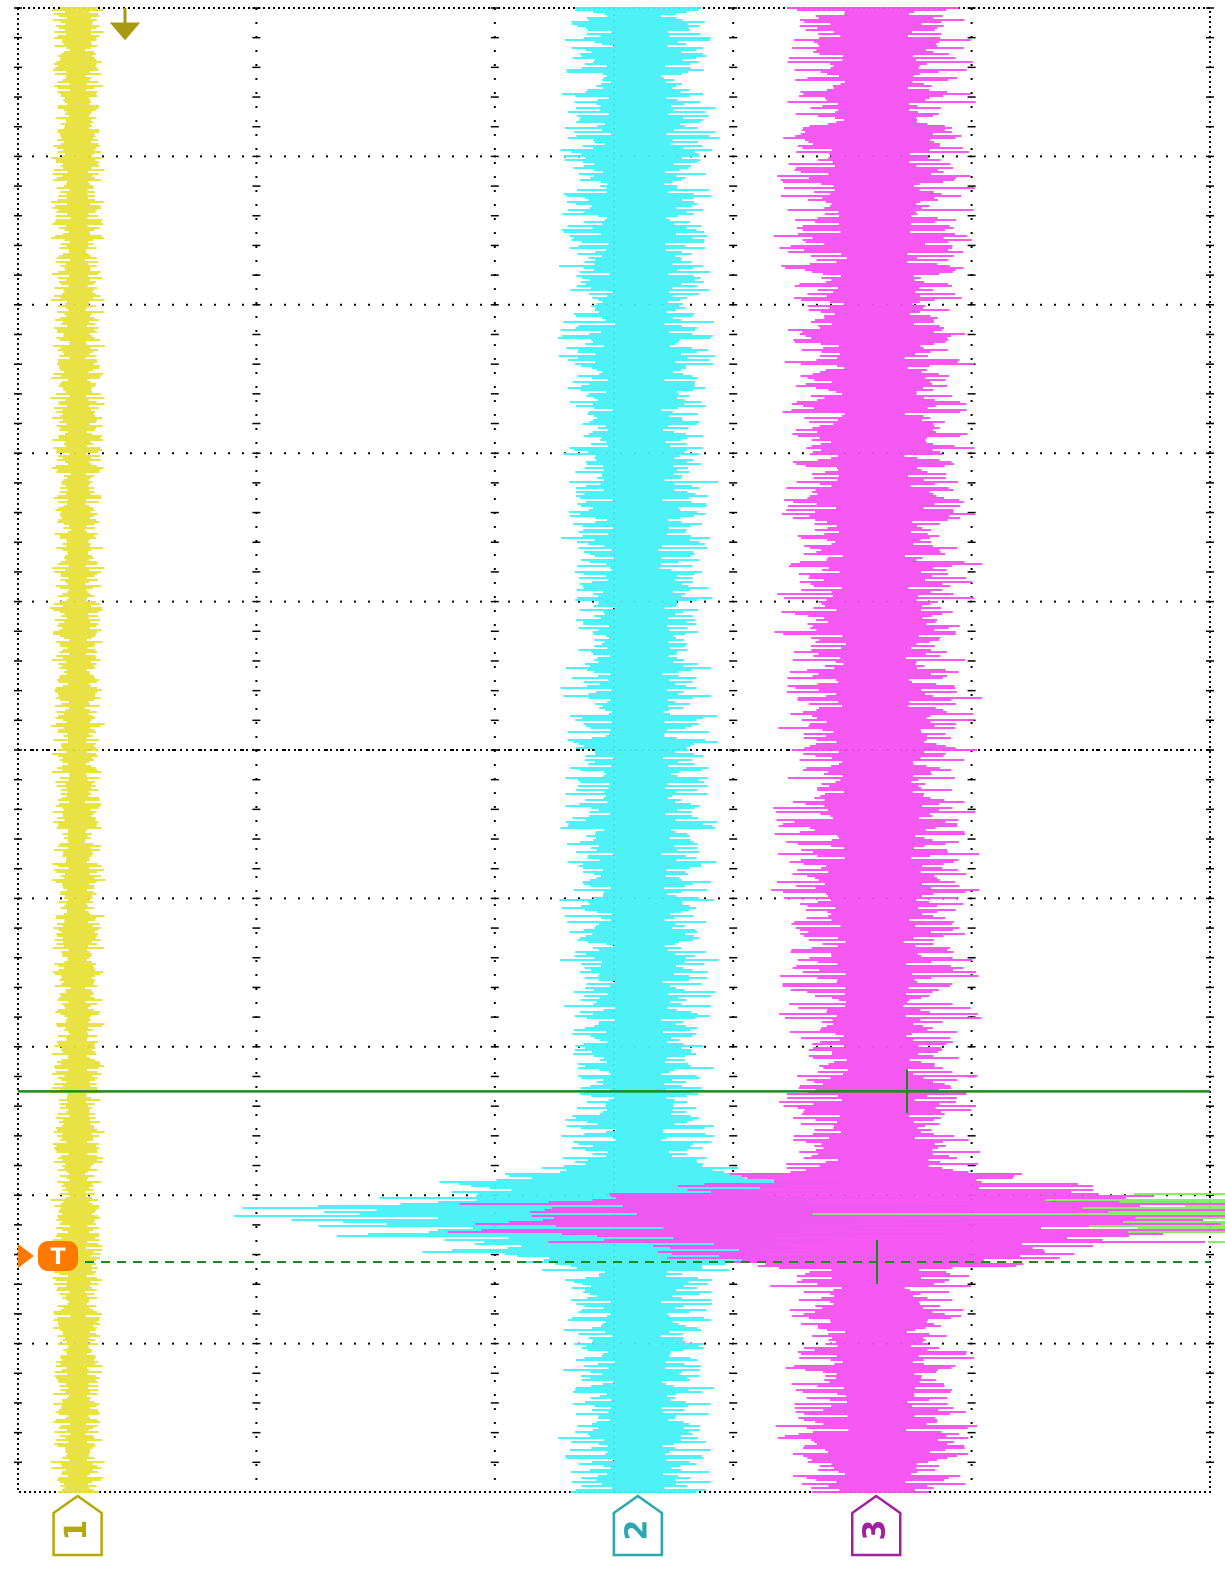 This screenshot has height=1585, width=1225. Describe the element at coordinates (875, 1530) in the screenshot. I see `channel-marker-label: 3` at that location.